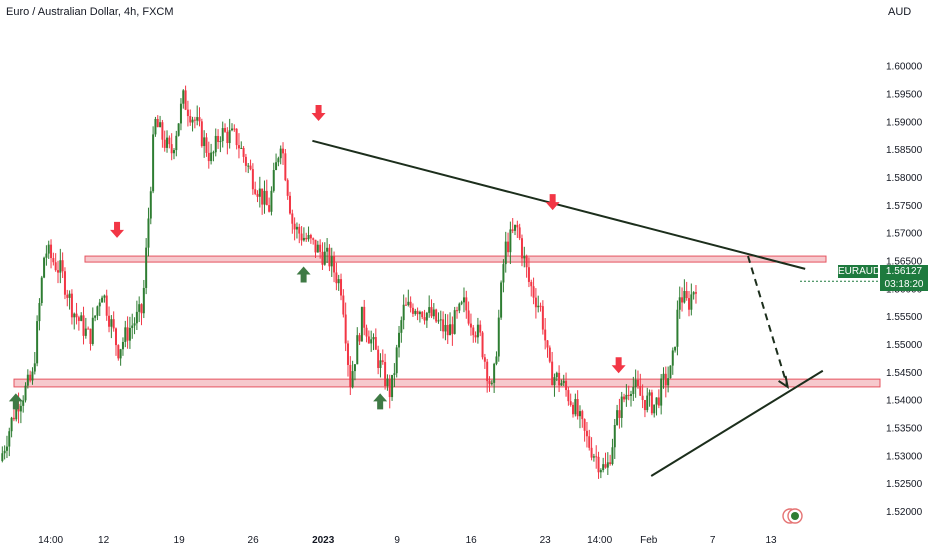  I want to click on projection-arrowhead, so click(784, 382).